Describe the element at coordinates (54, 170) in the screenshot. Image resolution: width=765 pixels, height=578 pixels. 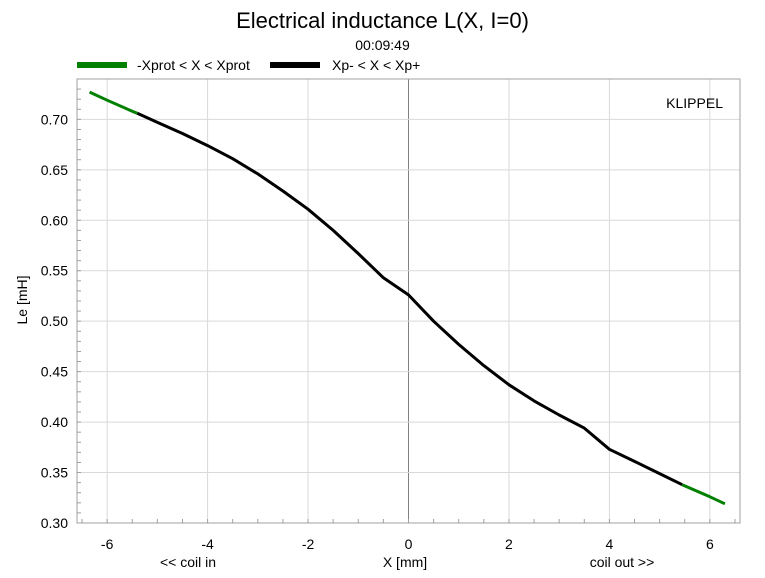
I see `y-tick-label: 0.65` at that location.